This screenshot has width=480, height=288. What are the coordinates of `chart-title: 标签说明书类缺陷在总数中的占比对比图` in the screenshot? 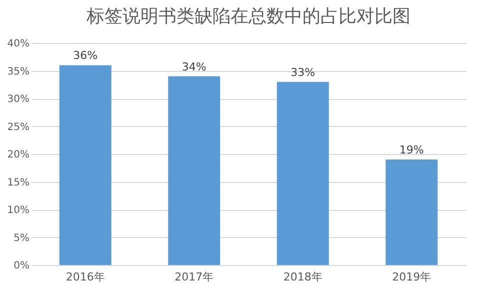 It's located at (248, 16).